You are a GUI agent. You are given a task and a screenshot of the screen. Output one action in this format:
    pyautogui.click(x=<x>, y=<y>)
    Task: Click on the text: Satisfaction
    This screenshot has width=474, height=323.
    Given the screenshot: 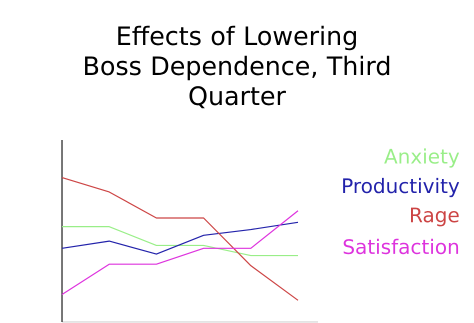 What is the action you would take?
    pyautogui.click(x=401, y=246)
    